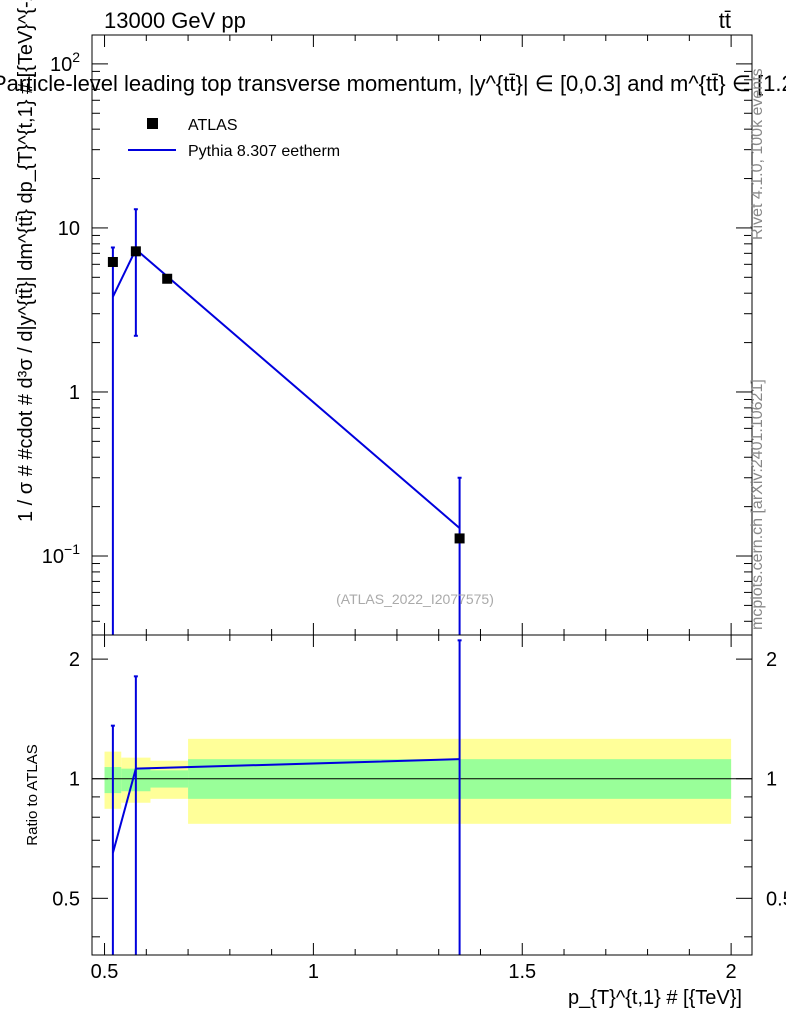 The height and width of the screenshot is (1024, 786). Describe the element at coordinates (522, 972) in the screenshot. I see `x-tick-label: 1.5` at that location.